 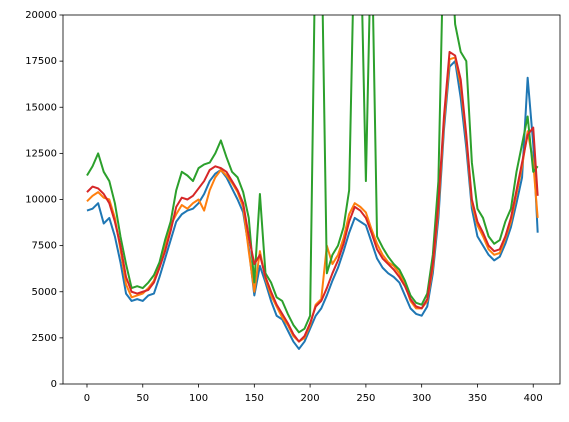 What do you see at coordinates (87, 398) in the screenshot?
I see `x-tick-label: 0` at bounding box center [87, 398].